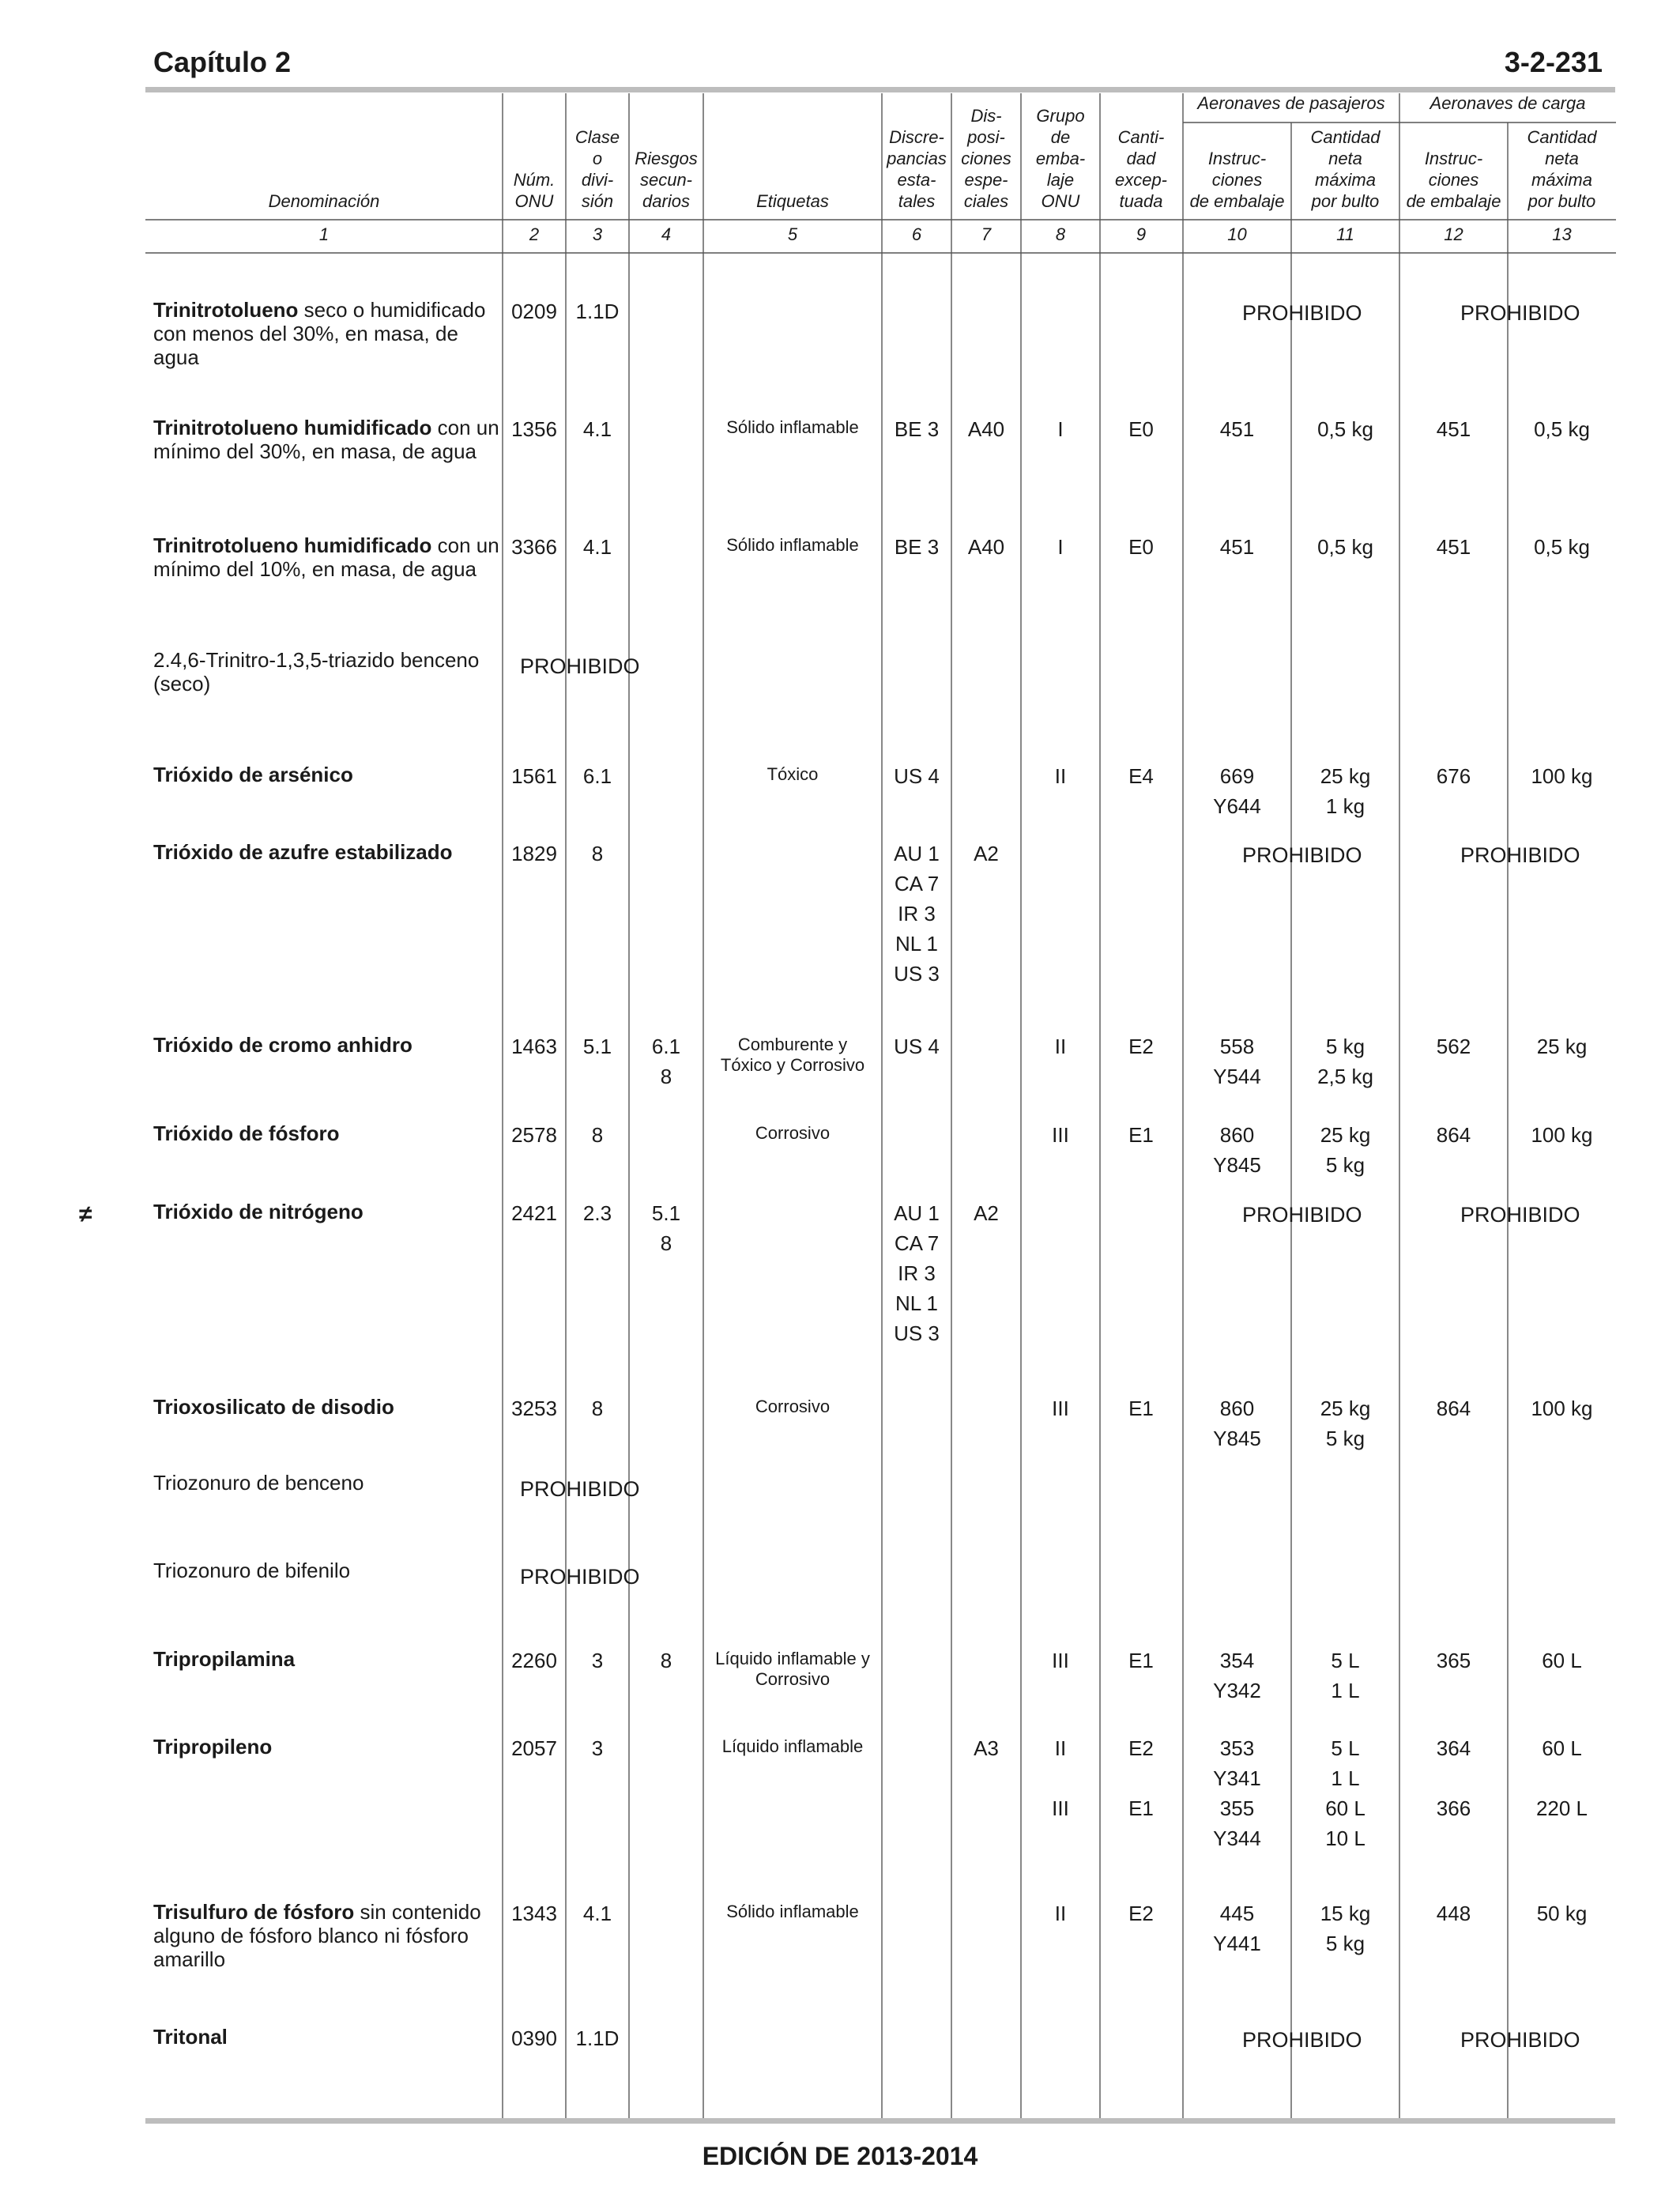 The image size is (1680, 2194). What do you see at coordinates (986, 234) in the screenshot?
I see `column-number: 7` at bounding box center [986, 234].